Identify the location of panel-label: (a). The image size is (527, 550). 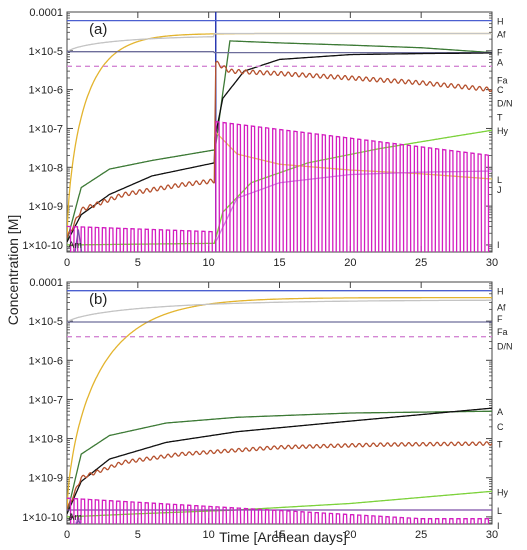
(98, 29).